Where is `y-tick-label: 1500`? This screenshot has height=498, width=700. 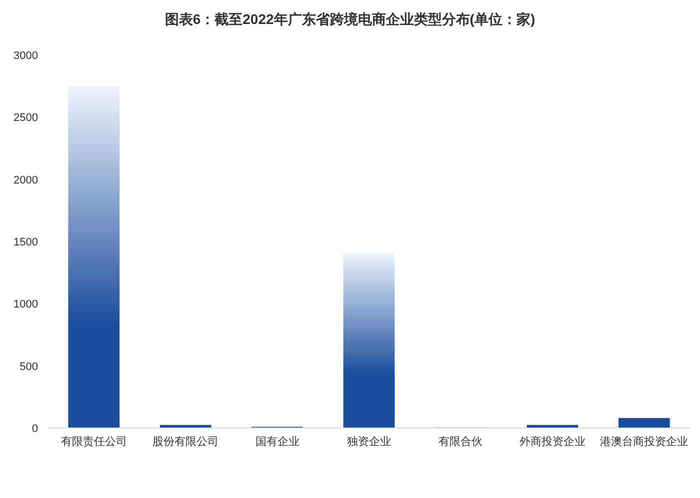 y-tick-label: 1500 is located at coordinates (26, 242).